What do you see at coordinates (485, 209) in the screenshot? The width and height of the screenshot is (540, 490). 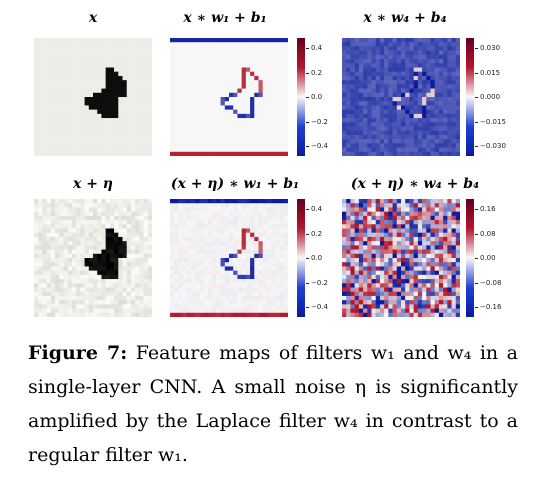 I see `colorbar-tick-label: 0.16` at bounding box center [485, 209].